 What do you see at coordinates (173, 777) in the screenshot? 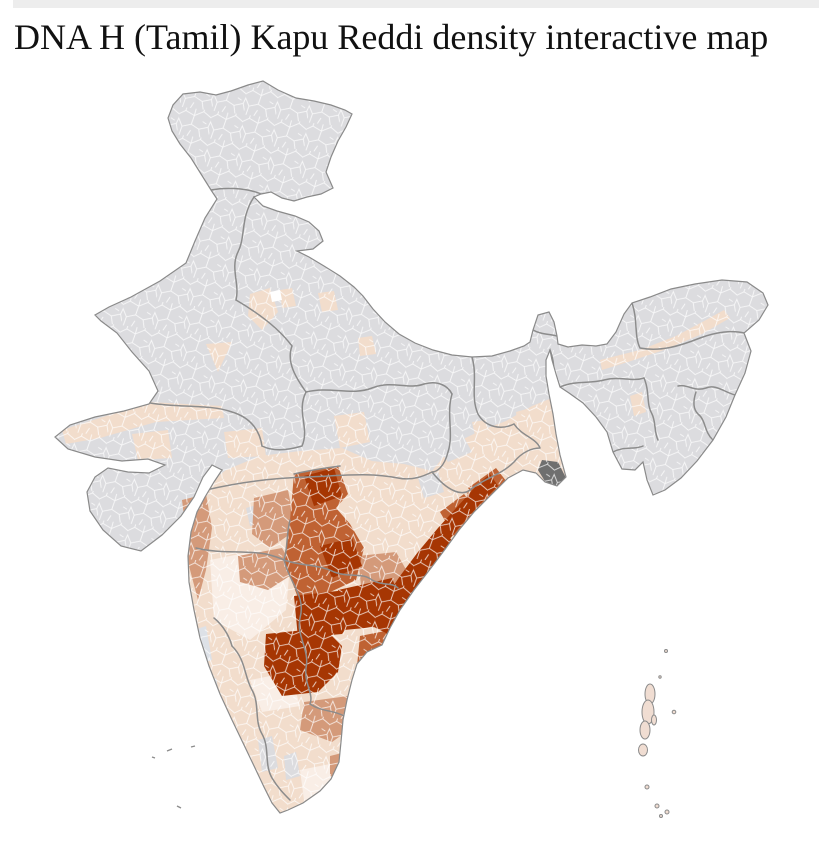
I see `lakshadweep-islands` at bounding box center [173, 777].